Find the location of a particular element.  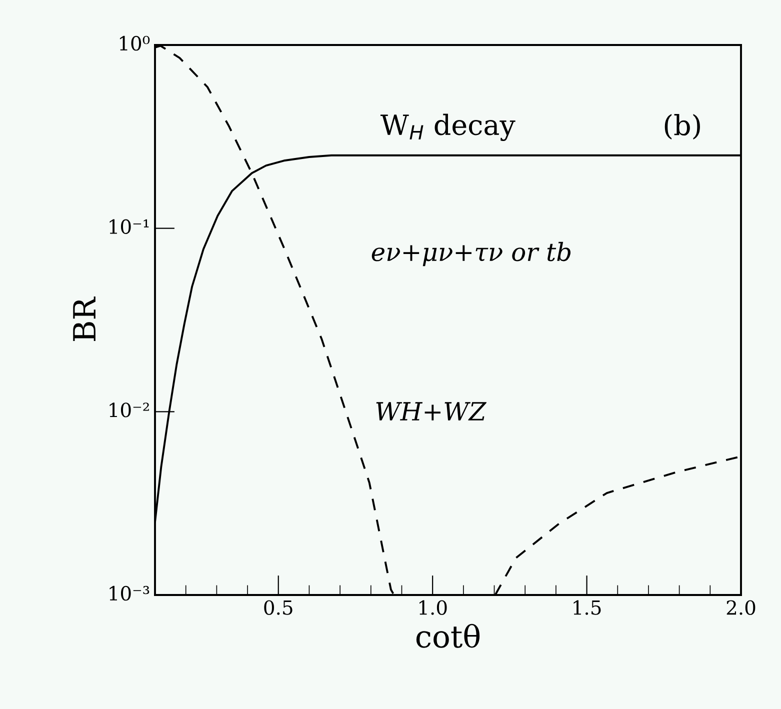

x-tick-label: 1.5 is located at coordinates (587, 607).